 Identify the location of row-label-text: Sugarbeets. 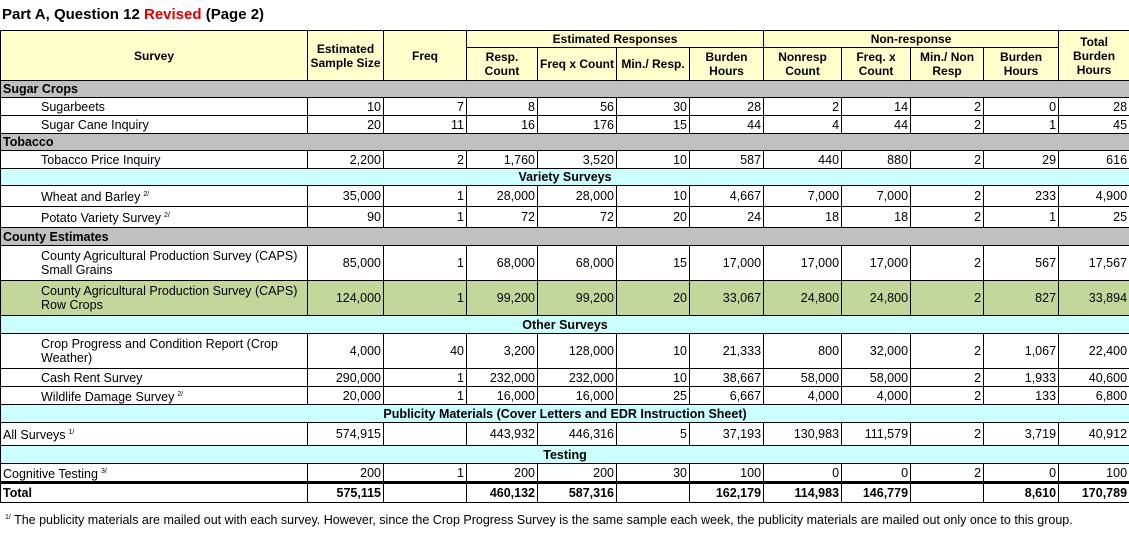
(73, 106).